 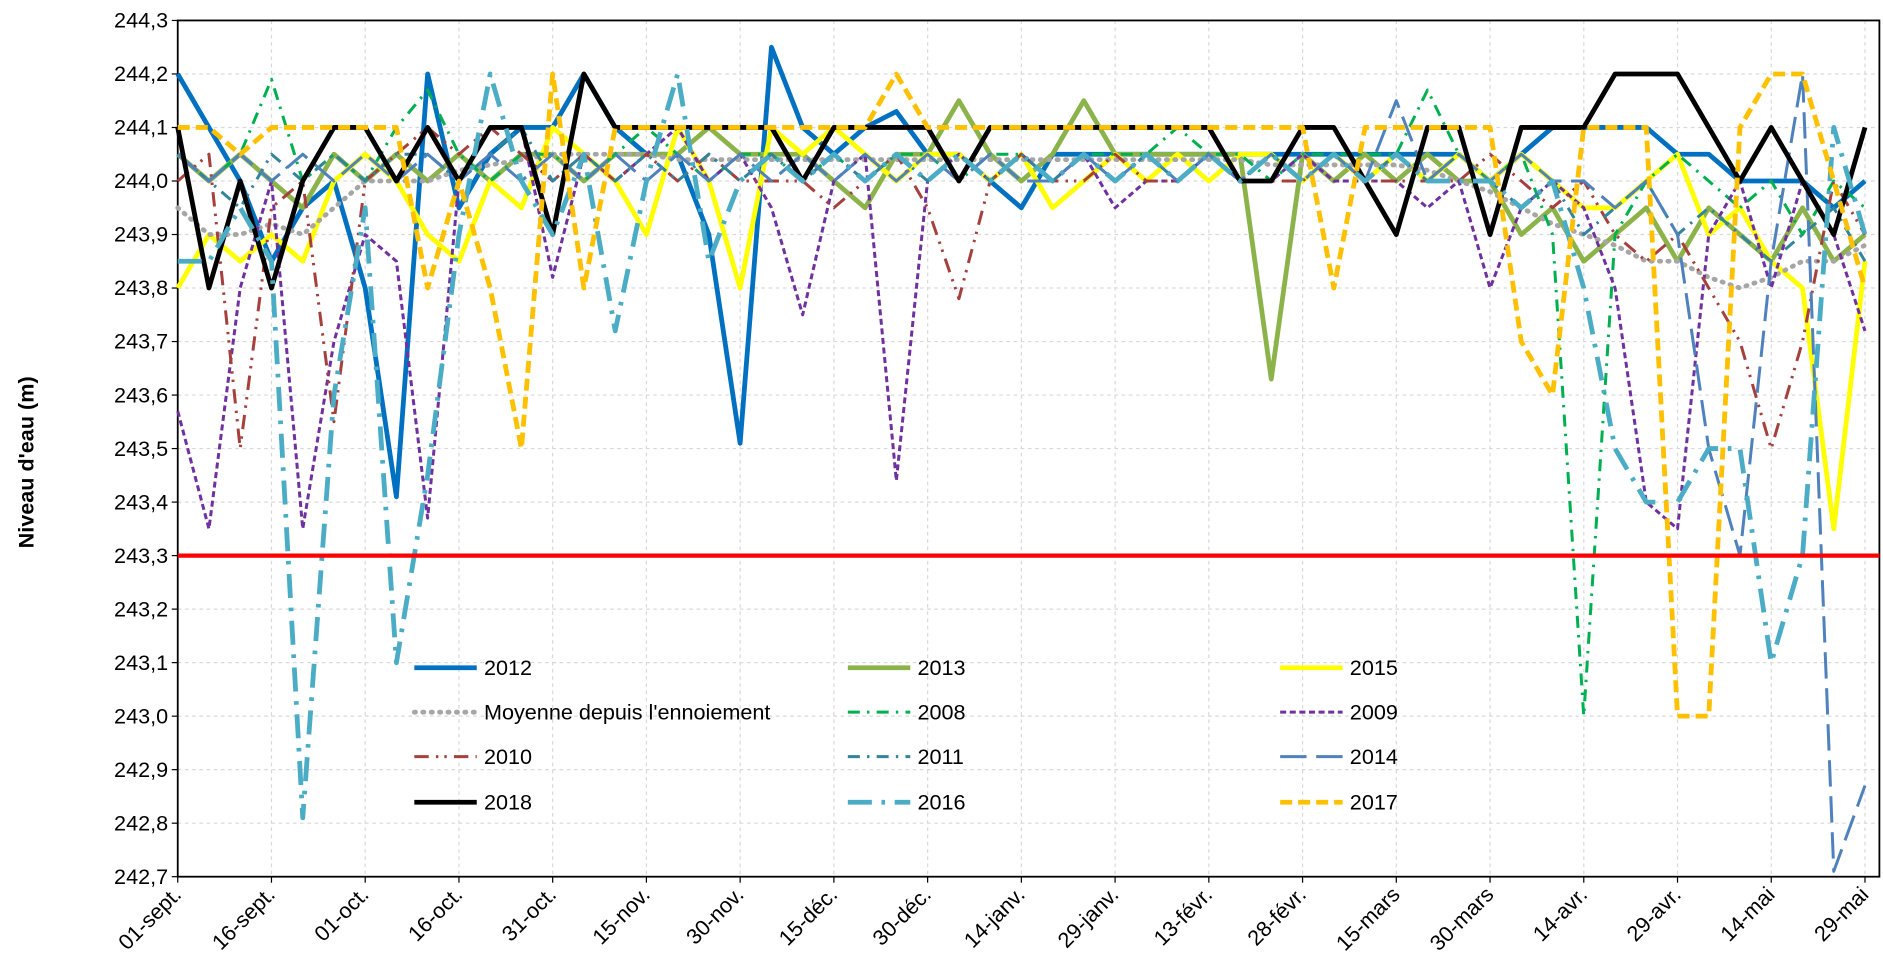 I want to click on legend-label: 2008, so click(x=941, y=711).